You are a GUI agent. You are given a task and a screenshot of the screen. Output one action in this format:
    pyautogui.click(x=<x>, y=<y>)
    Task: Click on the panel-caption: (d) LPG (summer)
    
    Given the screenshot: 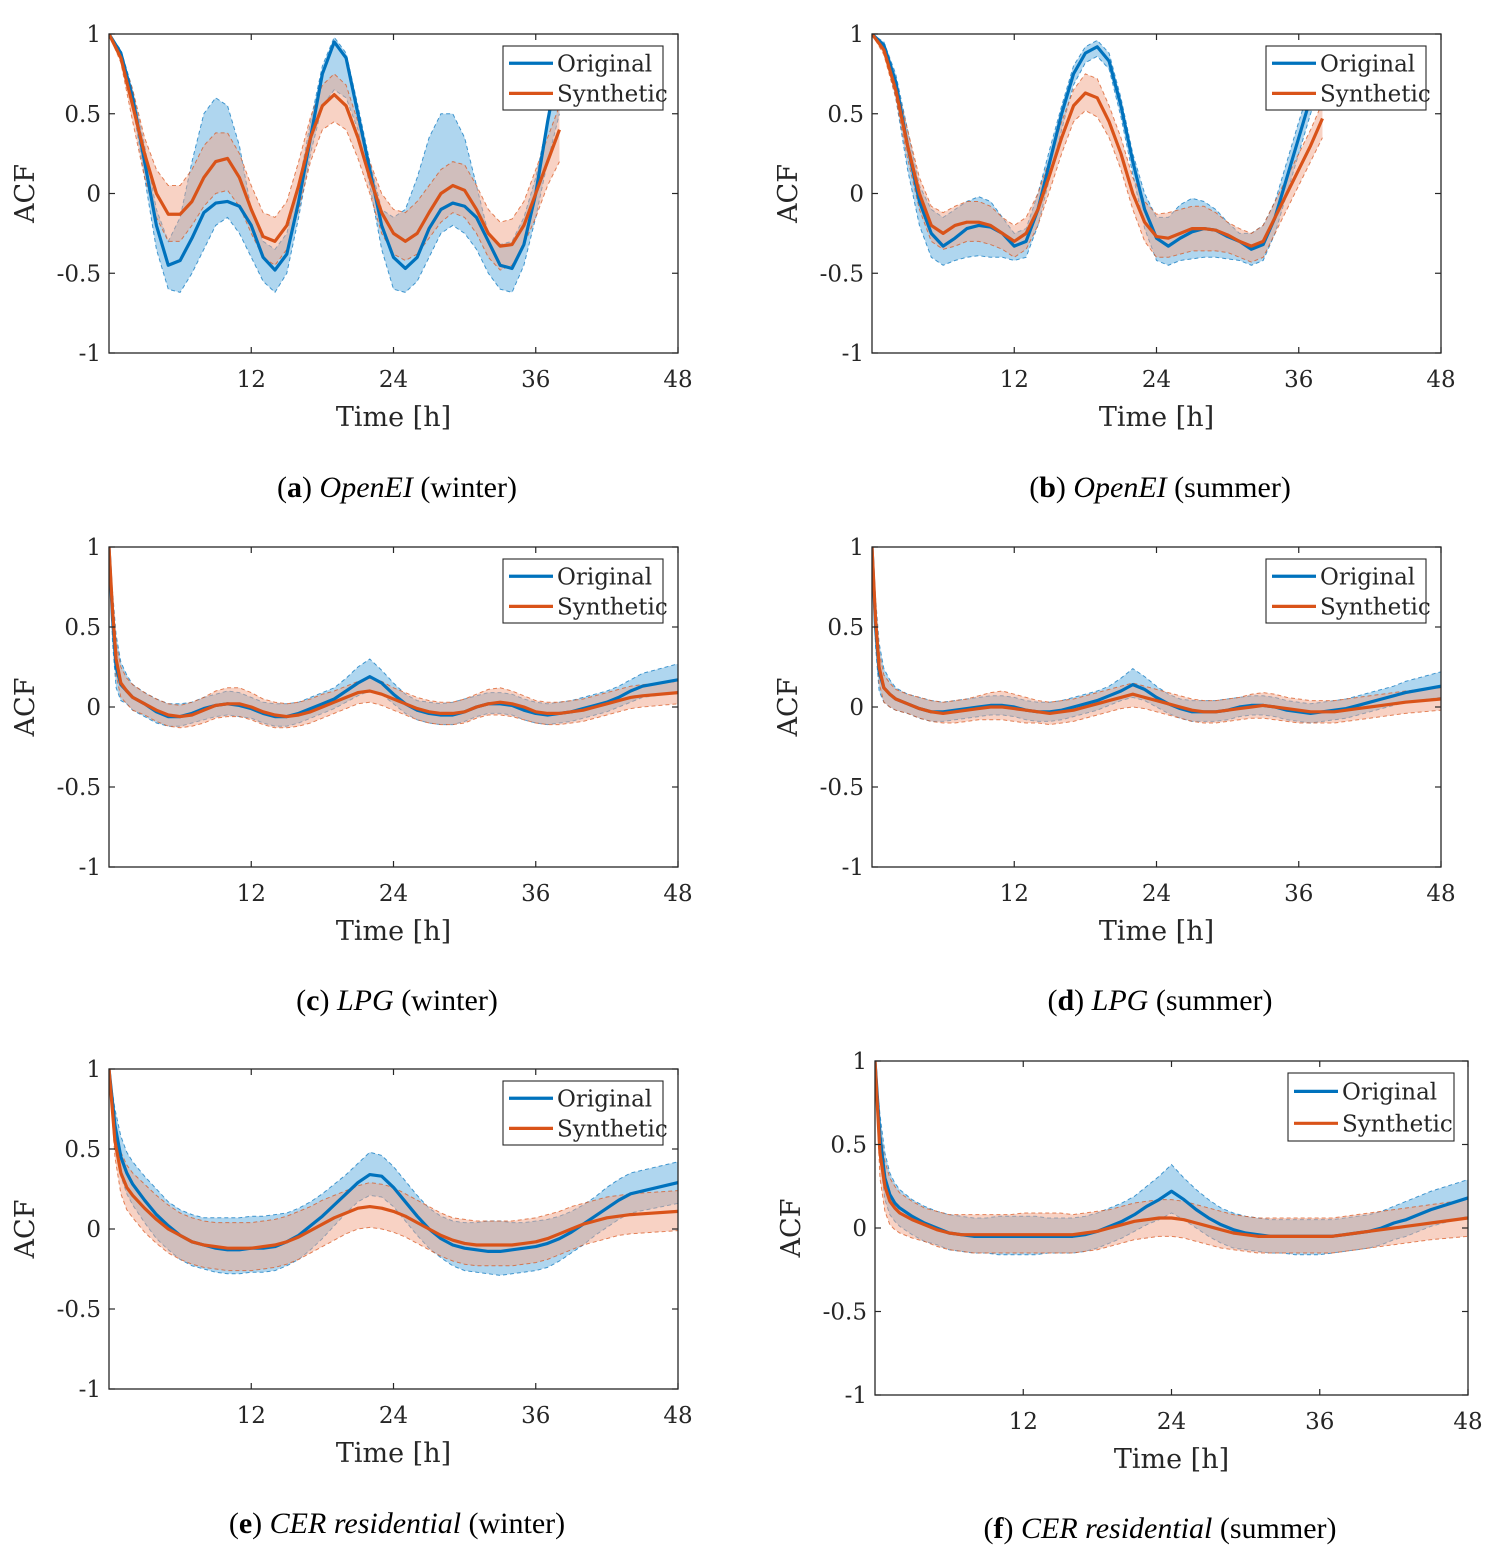 What is the action you would take?
    pyautogui.click(x=1159, y=1000)
    